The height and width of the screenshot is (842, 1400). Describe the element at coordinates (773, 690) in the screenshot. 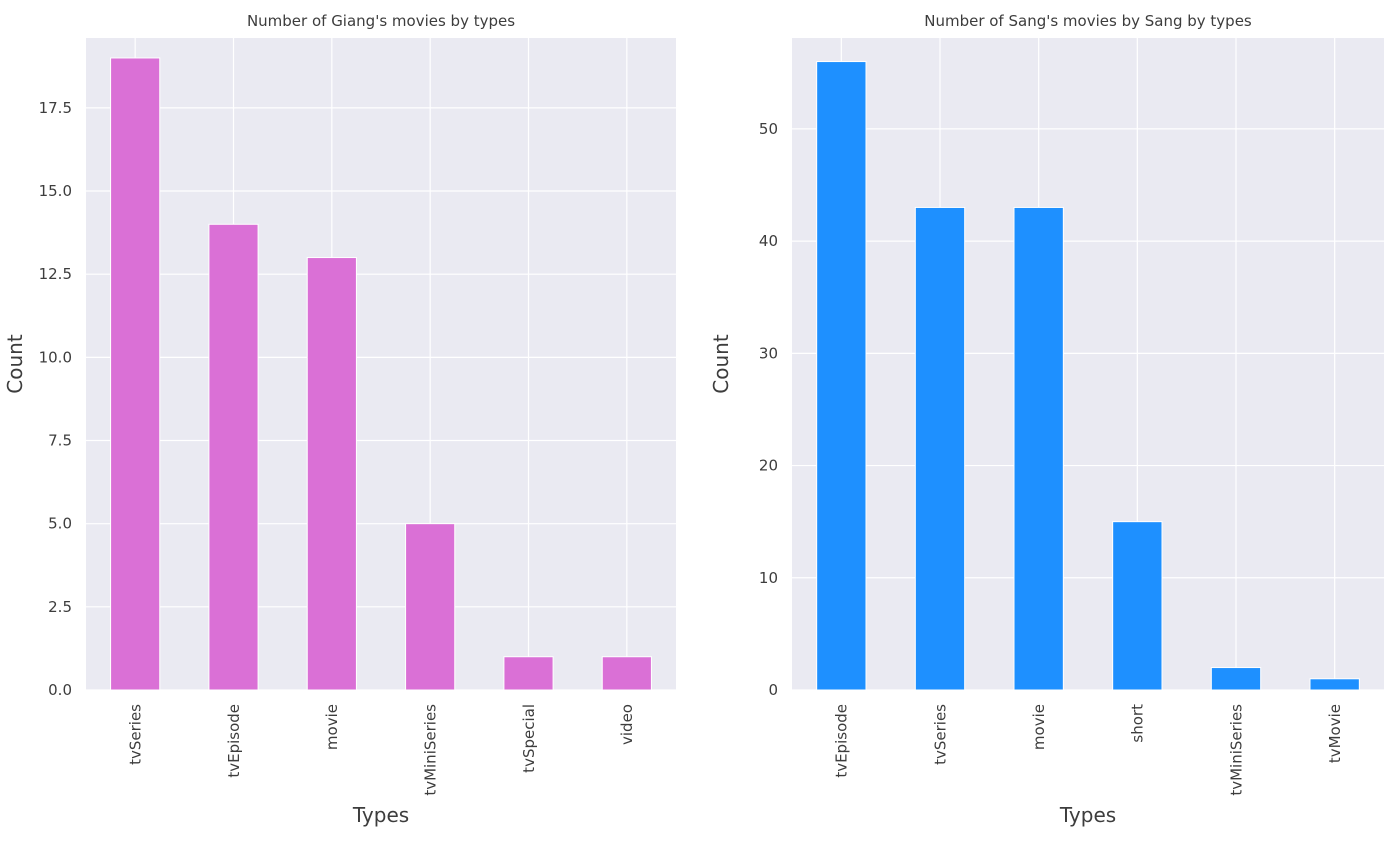

I see `chart-right-ytick-label: 0` at that location.